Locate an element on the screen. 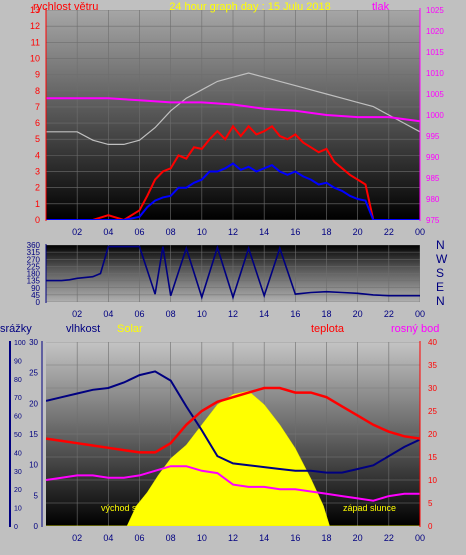 The image size is (466, 555). wind-speed-axis-label: rychlost větru is located at coordinates (65, 7).